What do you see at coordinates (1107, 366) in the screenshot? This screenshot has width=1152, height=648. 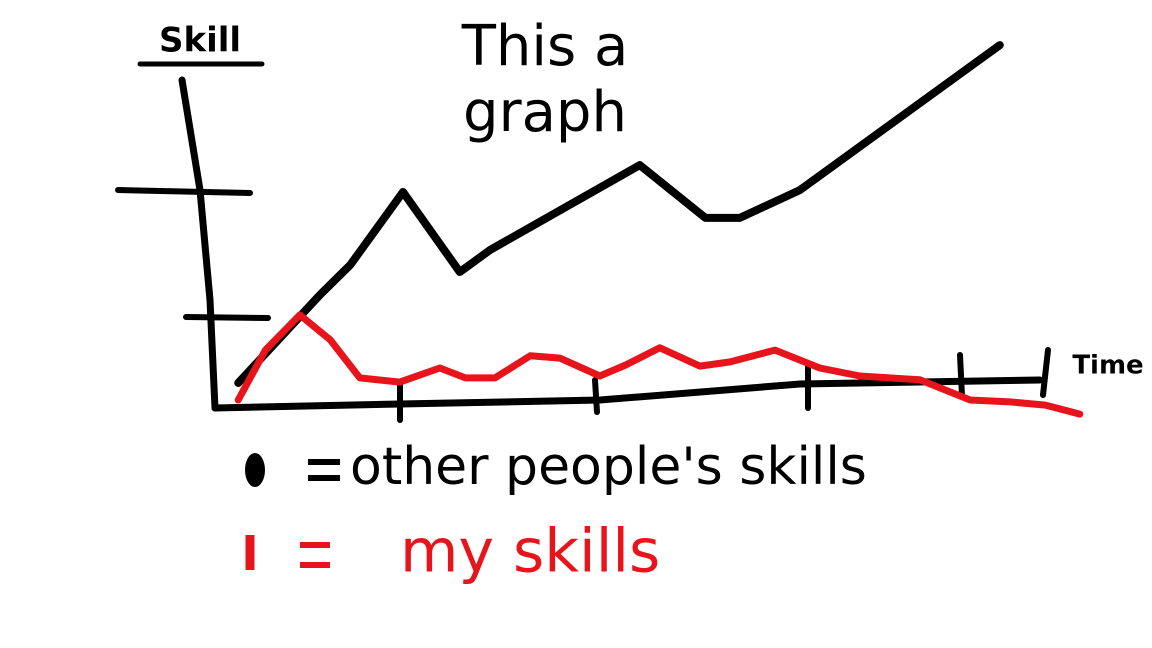 I see `x-axis-label: Time` at bounding box center [1107, 366].